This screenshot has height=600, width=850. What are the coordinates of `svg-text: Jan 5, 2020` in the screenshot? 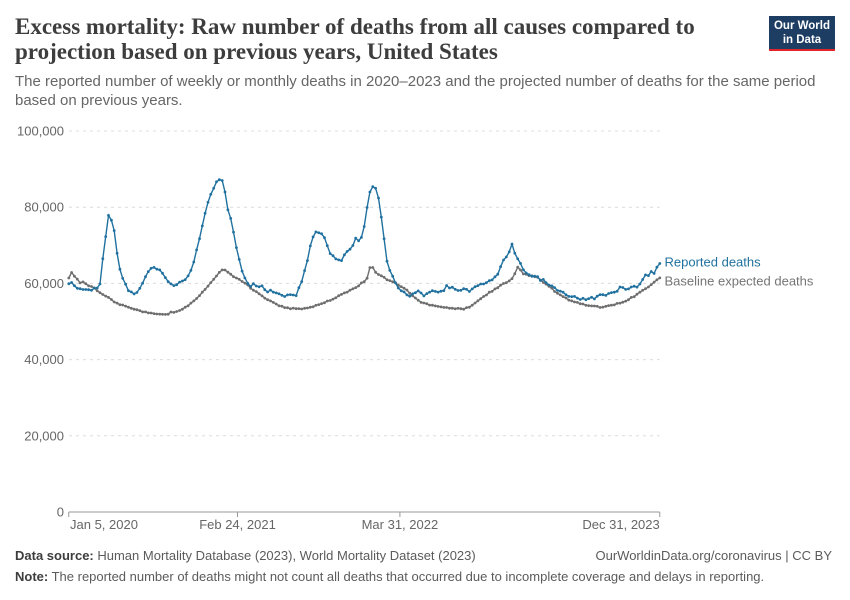 It's located at (104, 524).